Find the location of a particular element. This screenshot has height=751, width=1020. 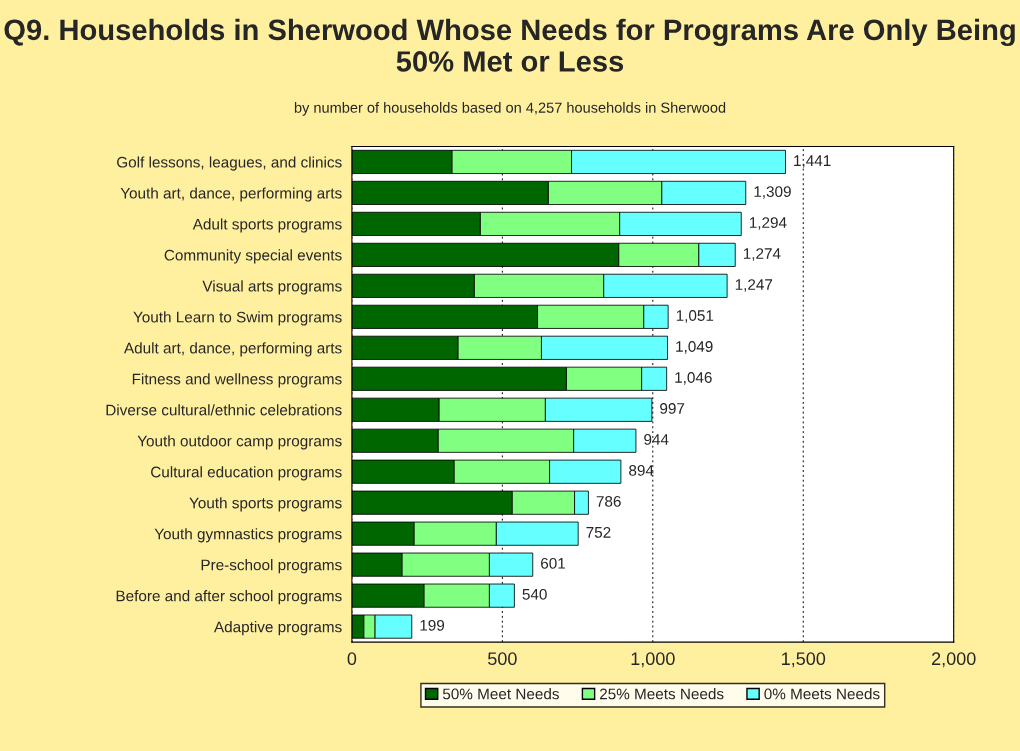

legend-label: 0% Meets Needs is located at coordinates (822, 694).